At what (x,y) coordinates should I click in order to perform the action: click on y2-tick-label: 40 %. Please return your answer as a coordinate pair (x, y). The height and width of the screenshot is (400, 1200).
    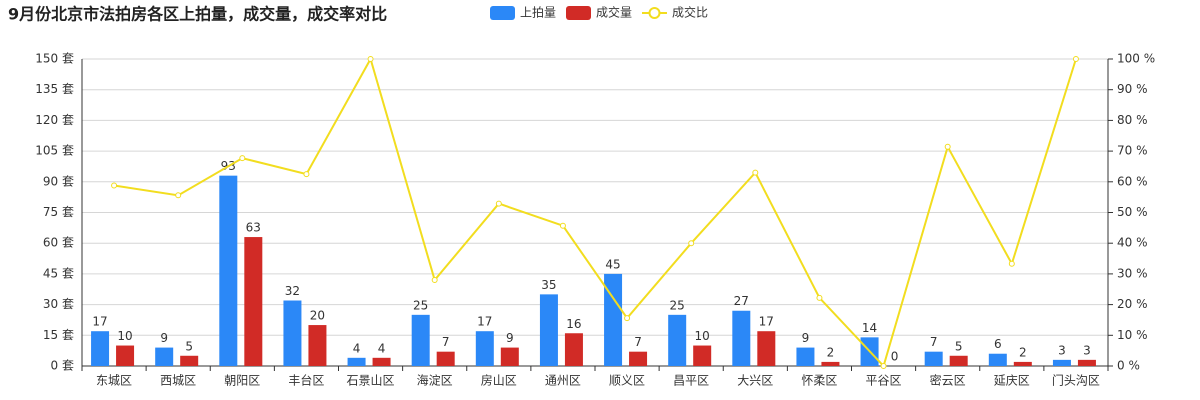
    Looking at the image, I should click on (1132, 243).